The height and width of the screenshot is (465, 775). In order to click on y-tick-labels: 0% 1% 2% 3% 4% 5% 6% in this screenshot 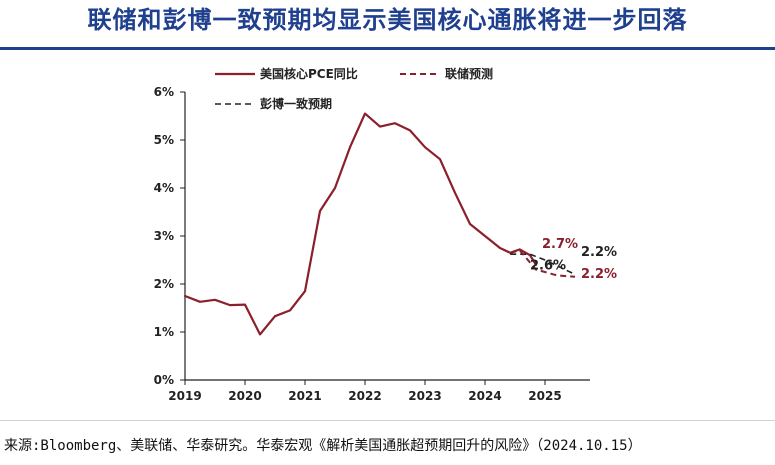, I will do `click(164, 236)`.